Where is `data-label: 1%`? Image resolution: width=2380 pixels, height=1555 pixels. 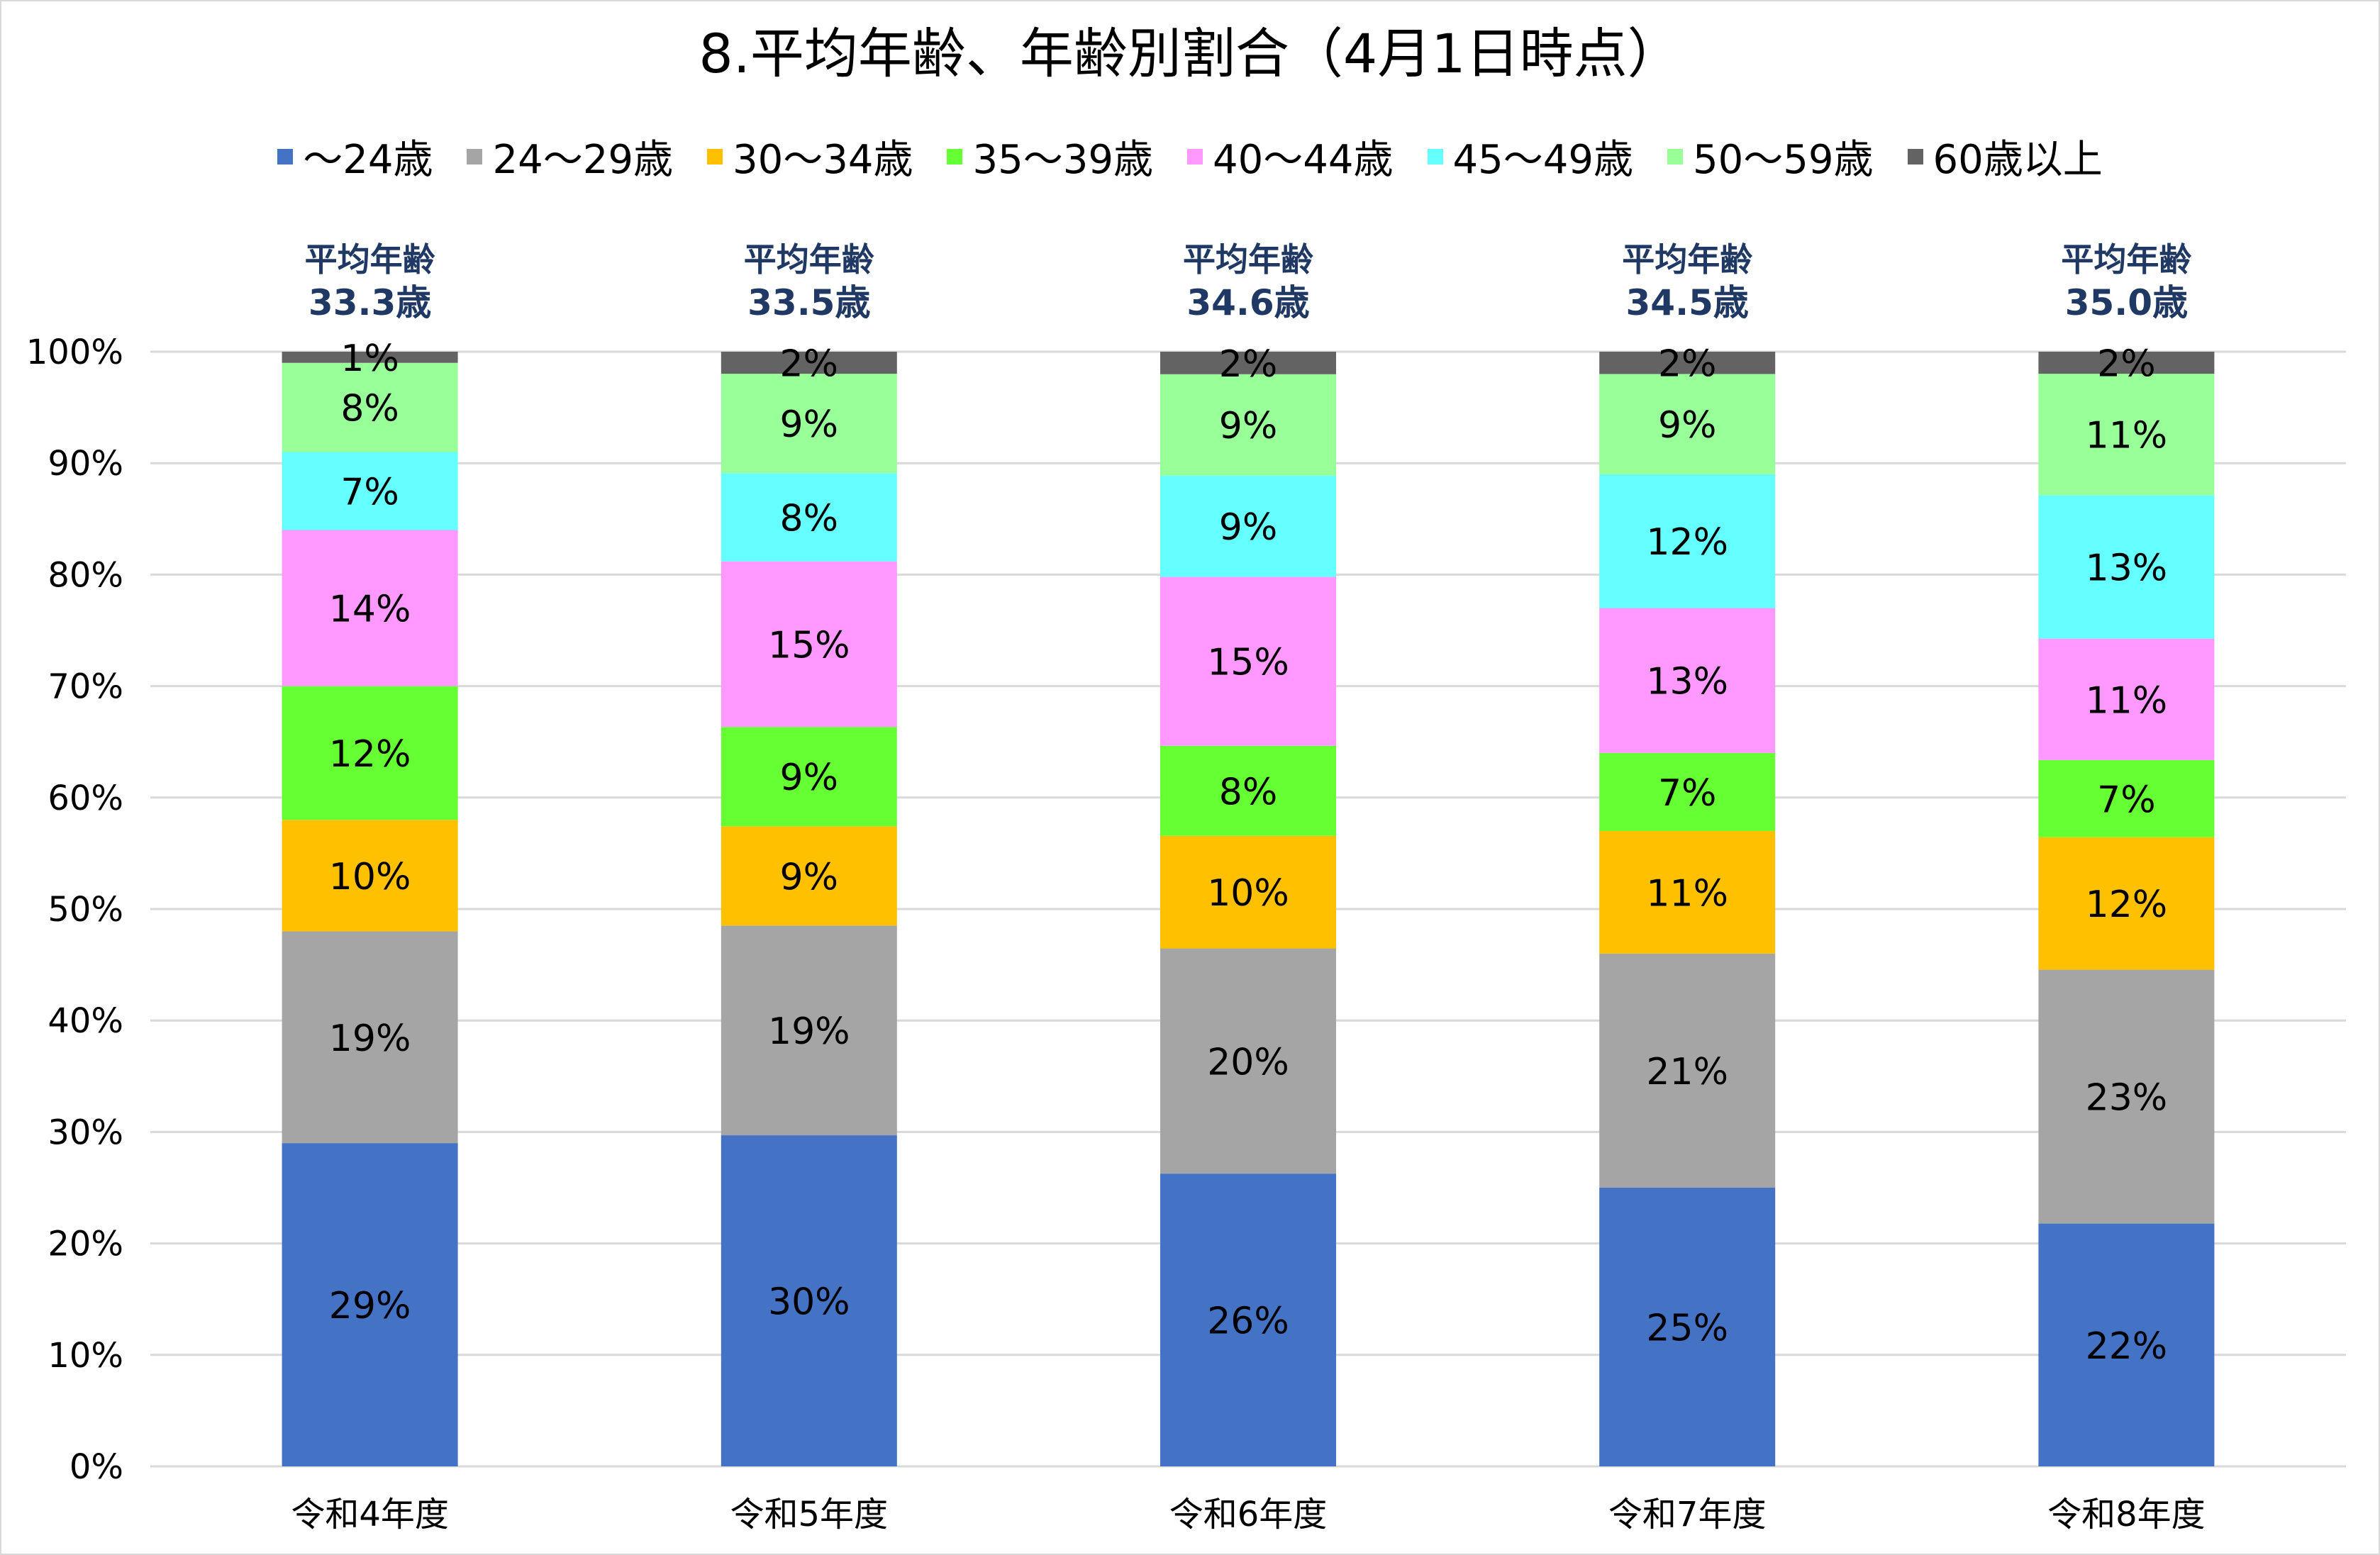 data-label: 1% is located at coordinates (369, 359).